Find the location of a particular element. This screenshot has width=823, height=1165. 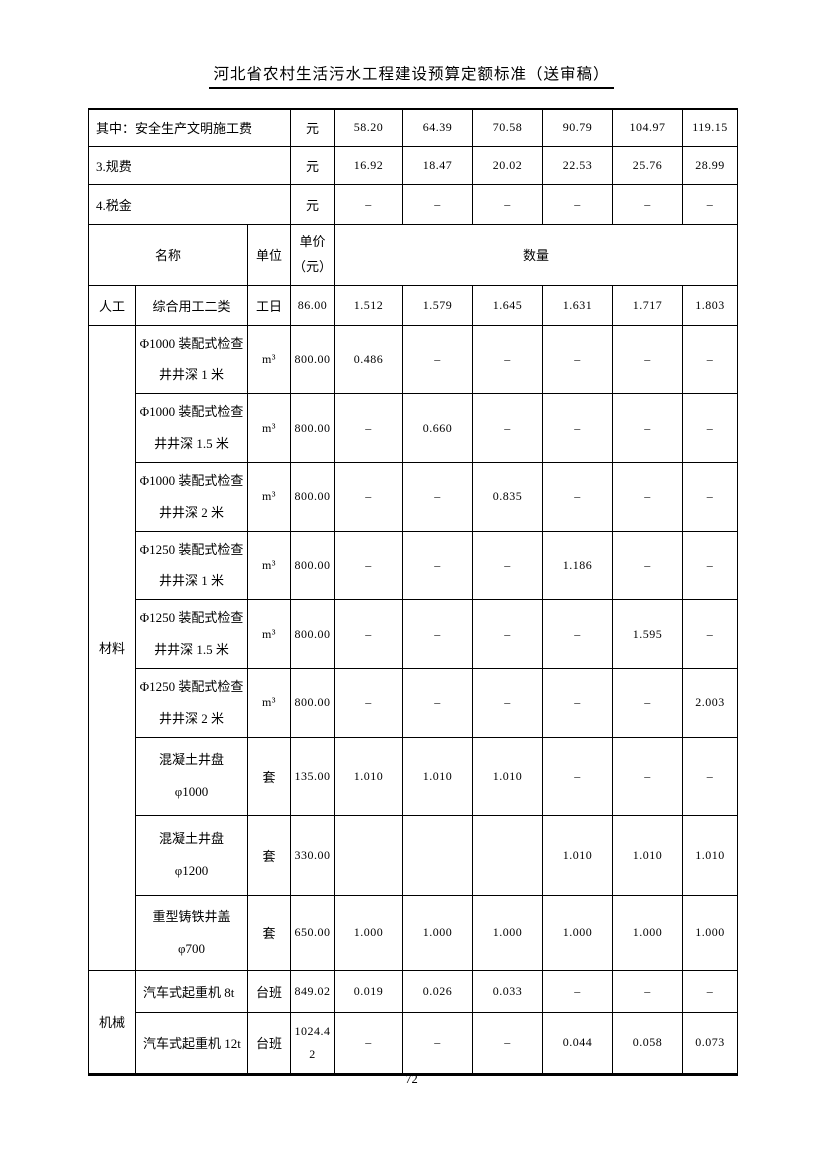

unit-cell: 工日 is located at coordinates (269, 305).